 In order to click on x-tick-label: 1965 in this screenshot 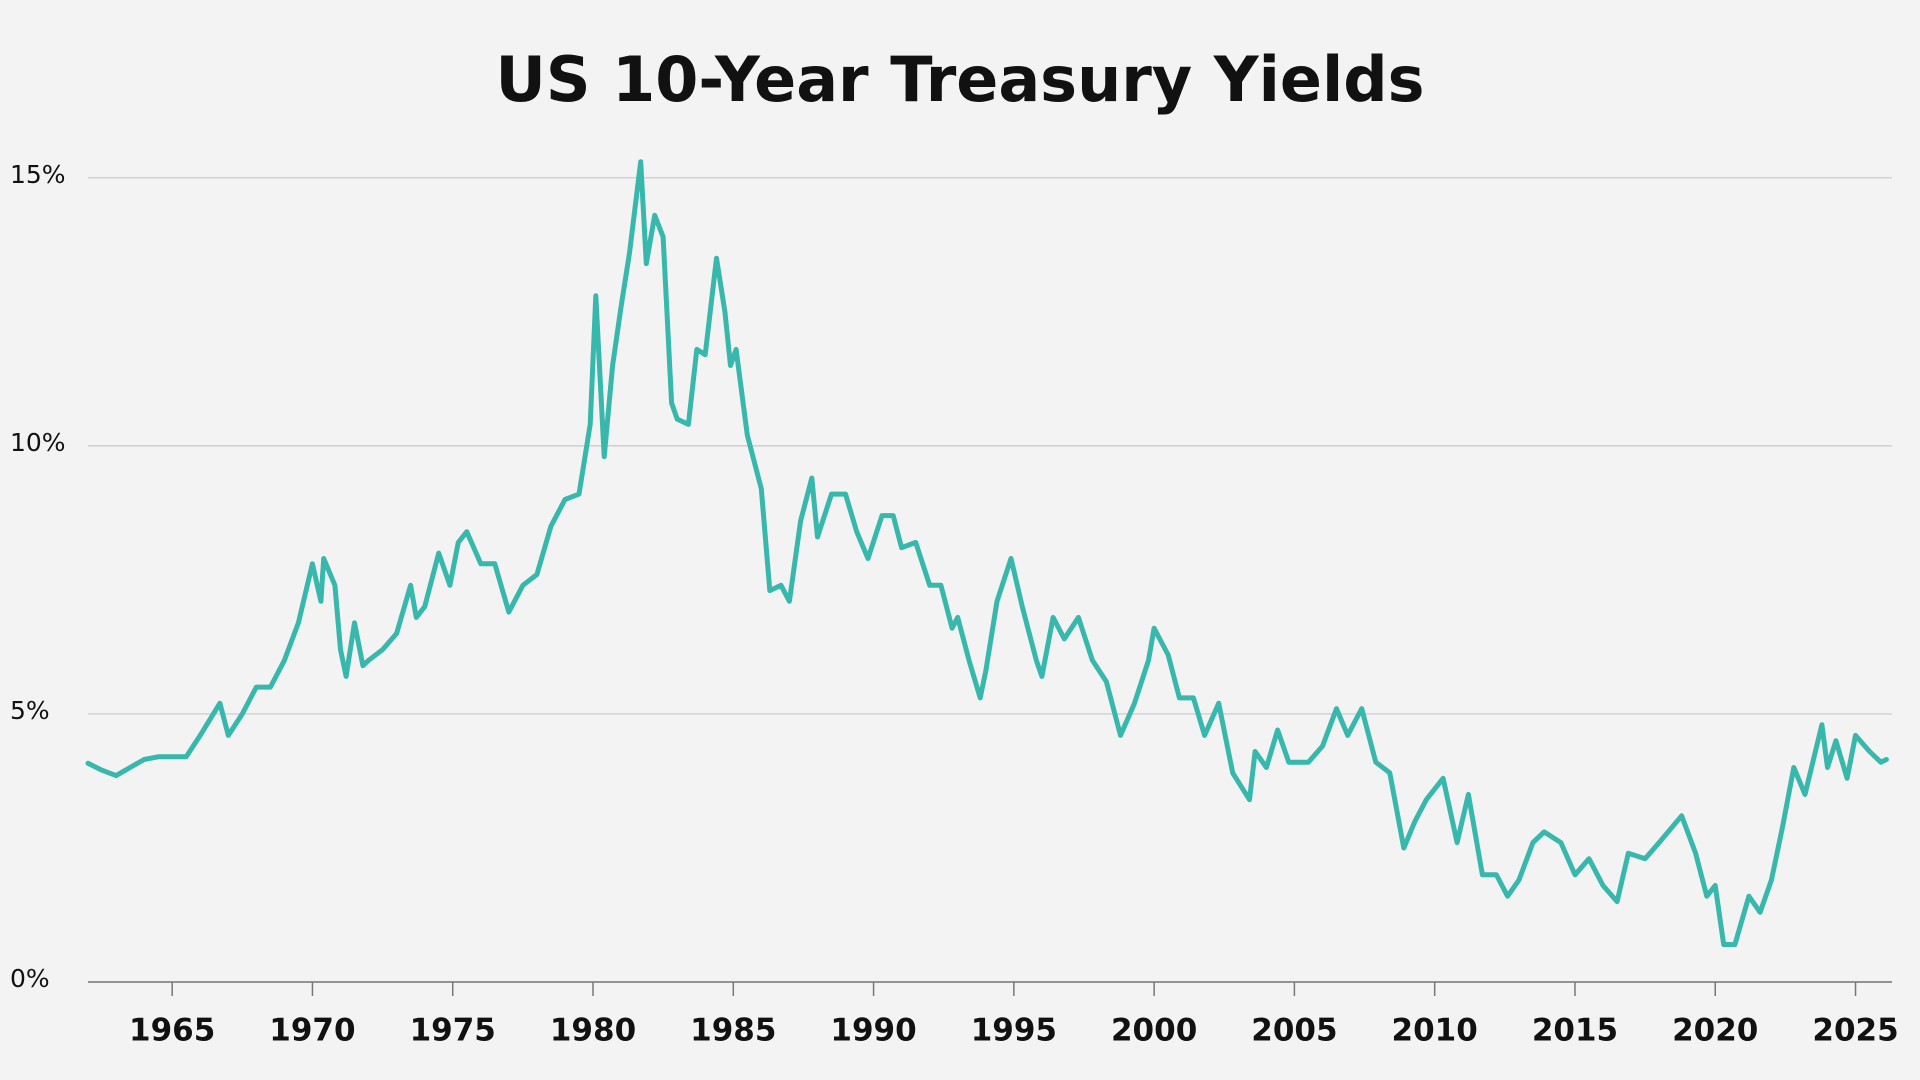, I will do `click(172, 1031)`.